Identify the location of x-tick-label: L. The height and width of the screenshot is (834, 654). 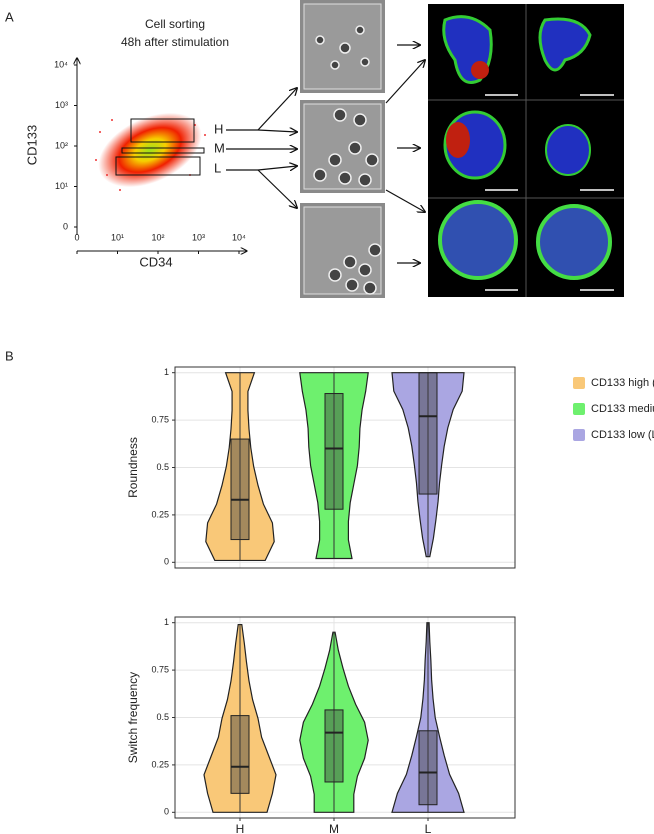
(428, 828).